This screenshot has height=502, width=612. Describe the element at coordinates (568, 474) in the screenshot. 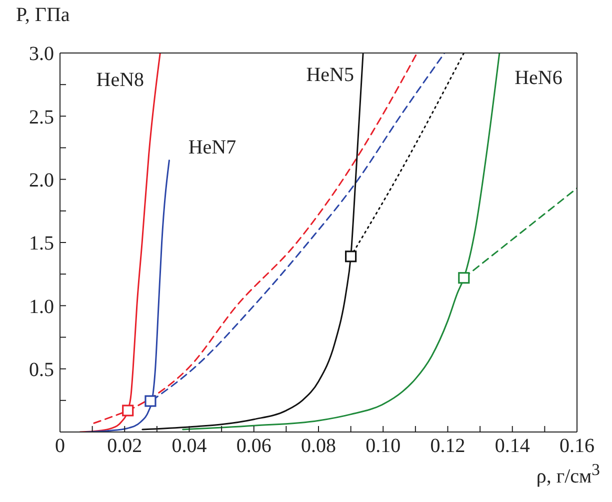

I see `x-axis-title: ρ, г/см$^{3}$` at that location.